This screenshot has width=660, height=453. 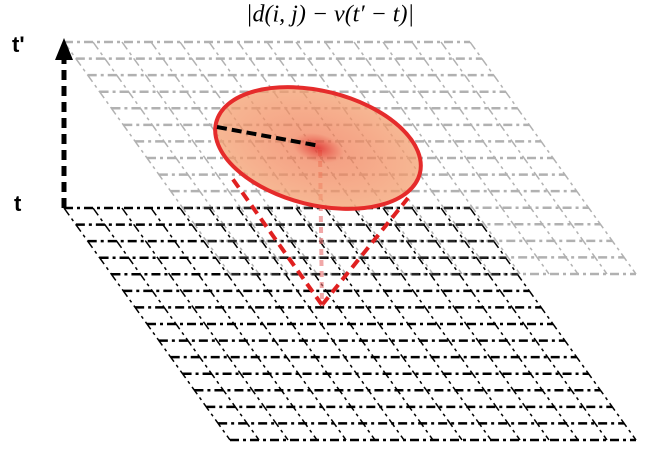 I want to click on bottom-time-label: t, so click(x=18, y=203).